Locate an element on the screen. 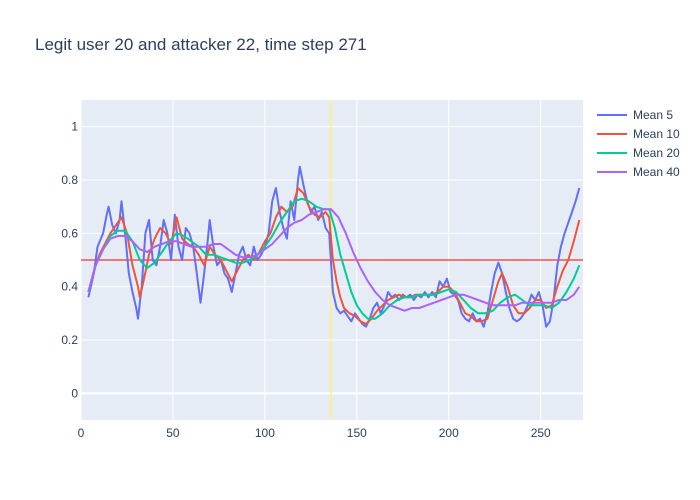  x-tick-label-2: 100 is located at coordinates (265, 433).